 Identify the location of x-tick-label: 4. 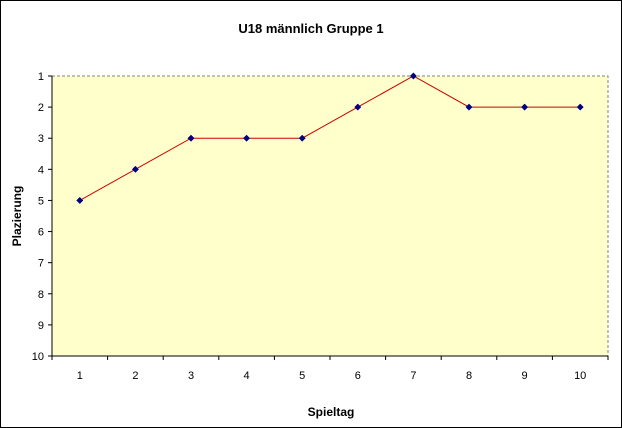
(247, 376).